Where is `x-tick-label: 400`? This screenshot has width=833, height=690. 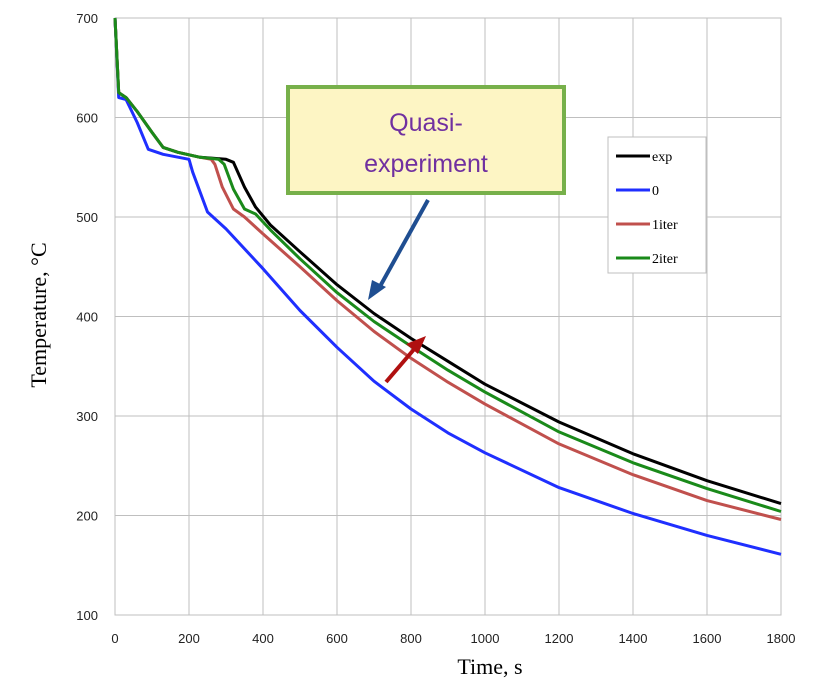 x-tick-label: 400 is located at coordinates (263, 638).